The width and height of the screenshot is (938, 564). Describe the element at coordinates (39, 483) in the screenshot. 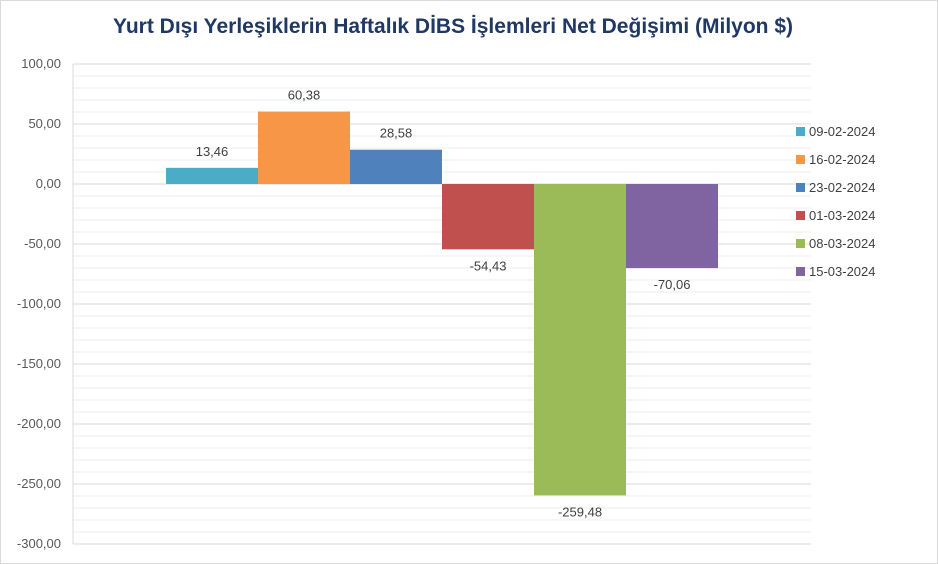

I see `y-tick-label: -250,00` at that location.